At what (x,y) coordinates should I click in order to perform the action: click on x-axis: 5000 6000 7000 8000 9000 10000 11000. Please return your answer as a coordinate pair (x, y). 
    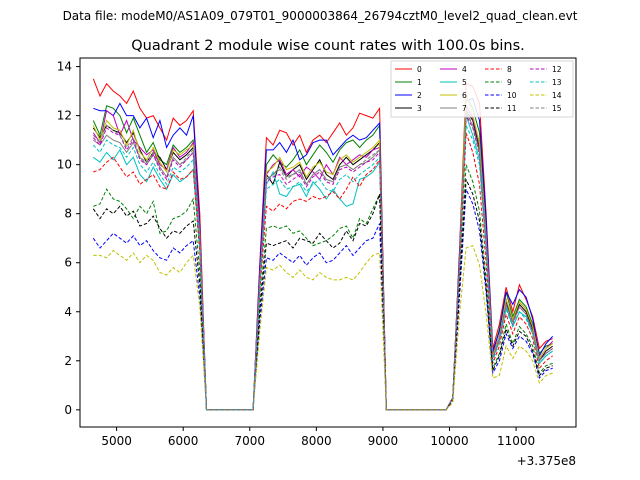
    Looking at the image, I should click on (318, 437).